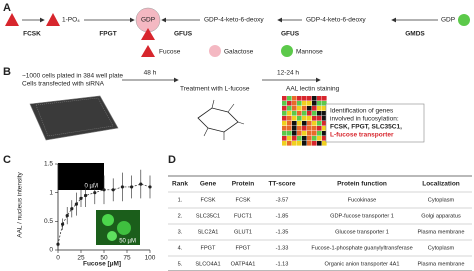 The width and height of the screenshot is (474, 271). What do you see at coordinates (364, 119) in the screenshot?
I see `result-text: involved in fucosylation:` at bounding box center [364, 119].